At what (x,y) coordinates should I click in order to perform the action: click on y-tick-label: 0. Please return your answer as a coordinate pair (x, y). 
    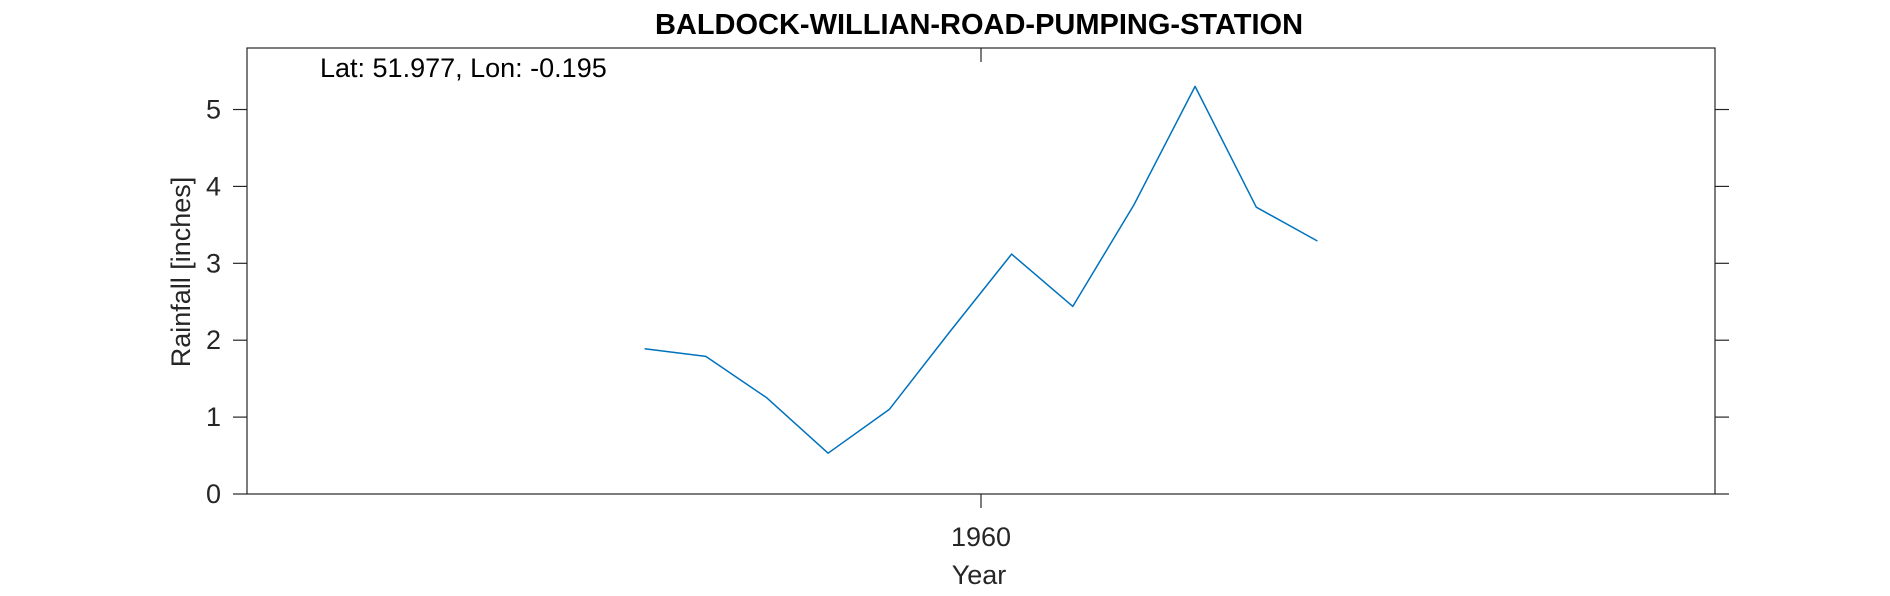
    Looking at the image, I should click on (213, 494).